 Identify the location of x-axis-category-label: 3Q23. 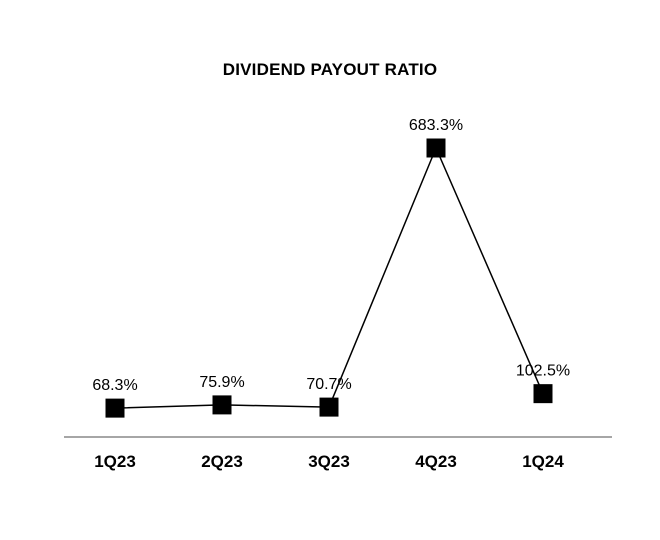
(329, 461).